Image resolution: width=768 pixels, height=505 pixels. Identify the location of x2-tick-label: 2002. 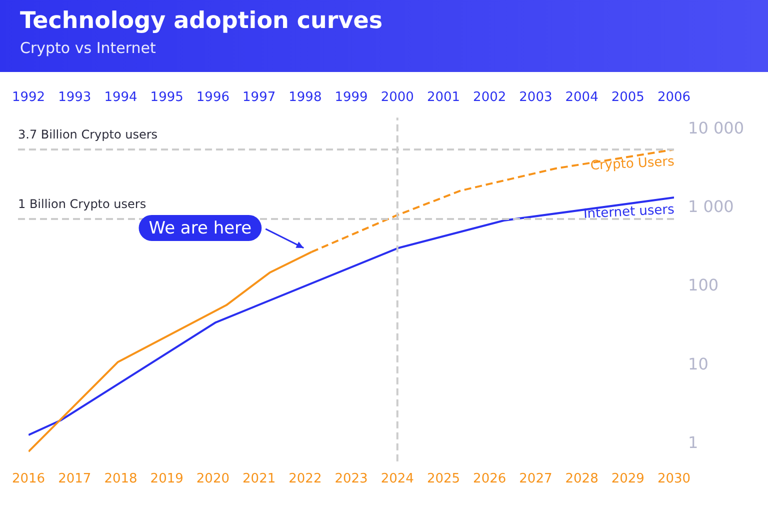
(489, 98).